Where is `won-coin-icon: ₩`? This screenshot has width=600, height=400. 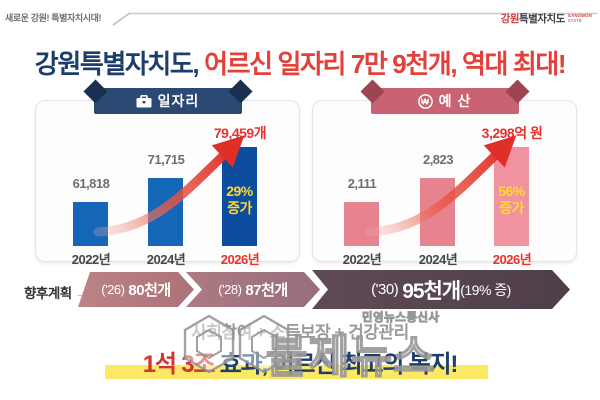 won-coin-icon: ₩ is located at coordinates (425, 101).